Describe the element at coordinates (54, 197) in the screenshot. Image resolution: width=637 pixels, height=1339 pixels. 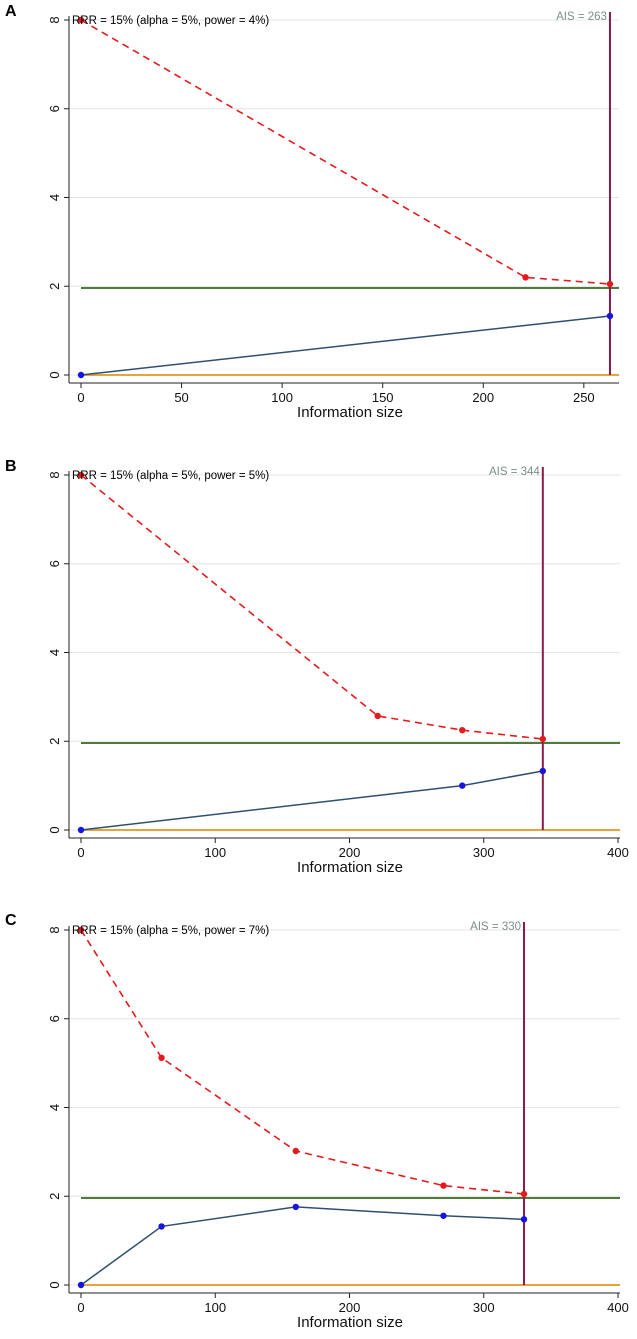
I see `panel-a-ytick-label-4: 4` at that location.